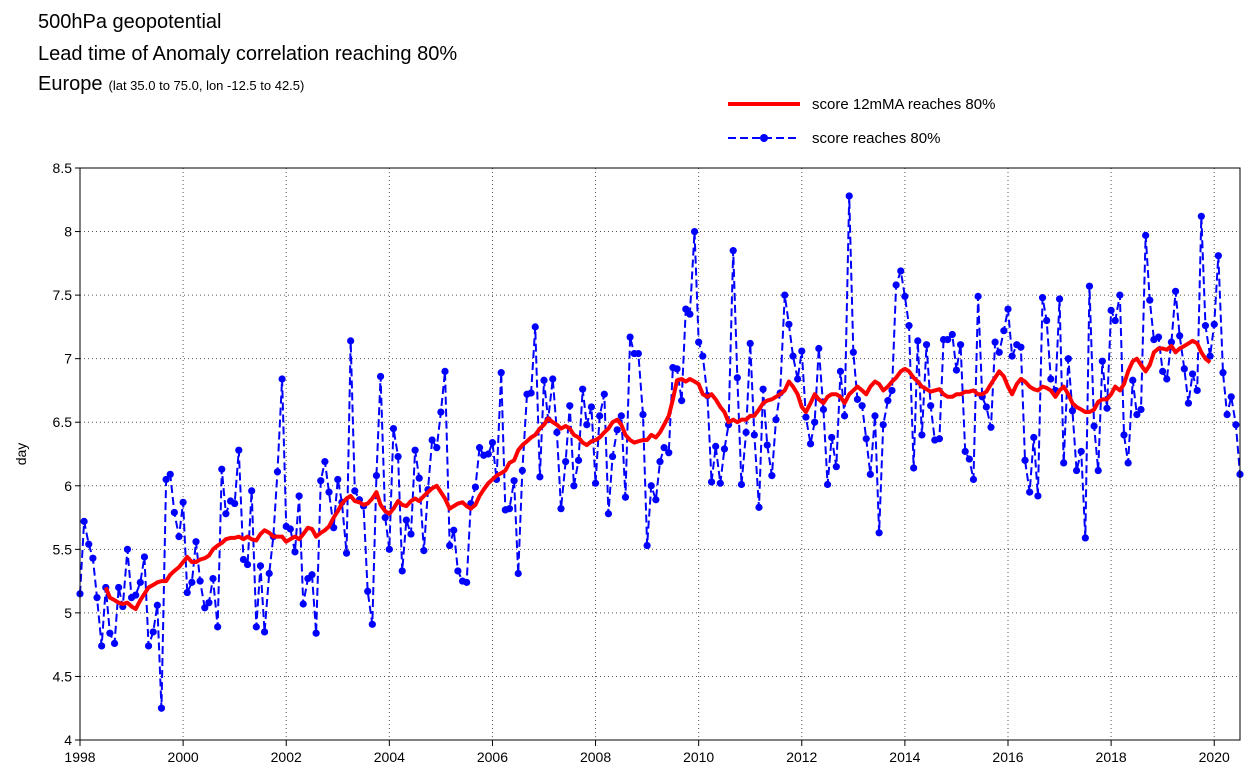 The image size is (1256, 778). Describe the element at coordinates (1007, 757) in the screenshot. I see `x-tick-label: 2016` at that location.